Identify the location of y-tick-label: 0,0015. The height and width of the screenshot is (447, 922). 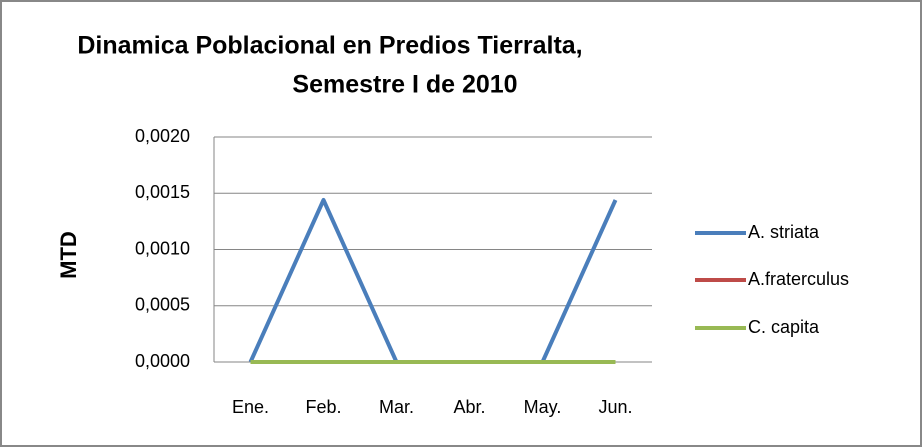
(162, 192).